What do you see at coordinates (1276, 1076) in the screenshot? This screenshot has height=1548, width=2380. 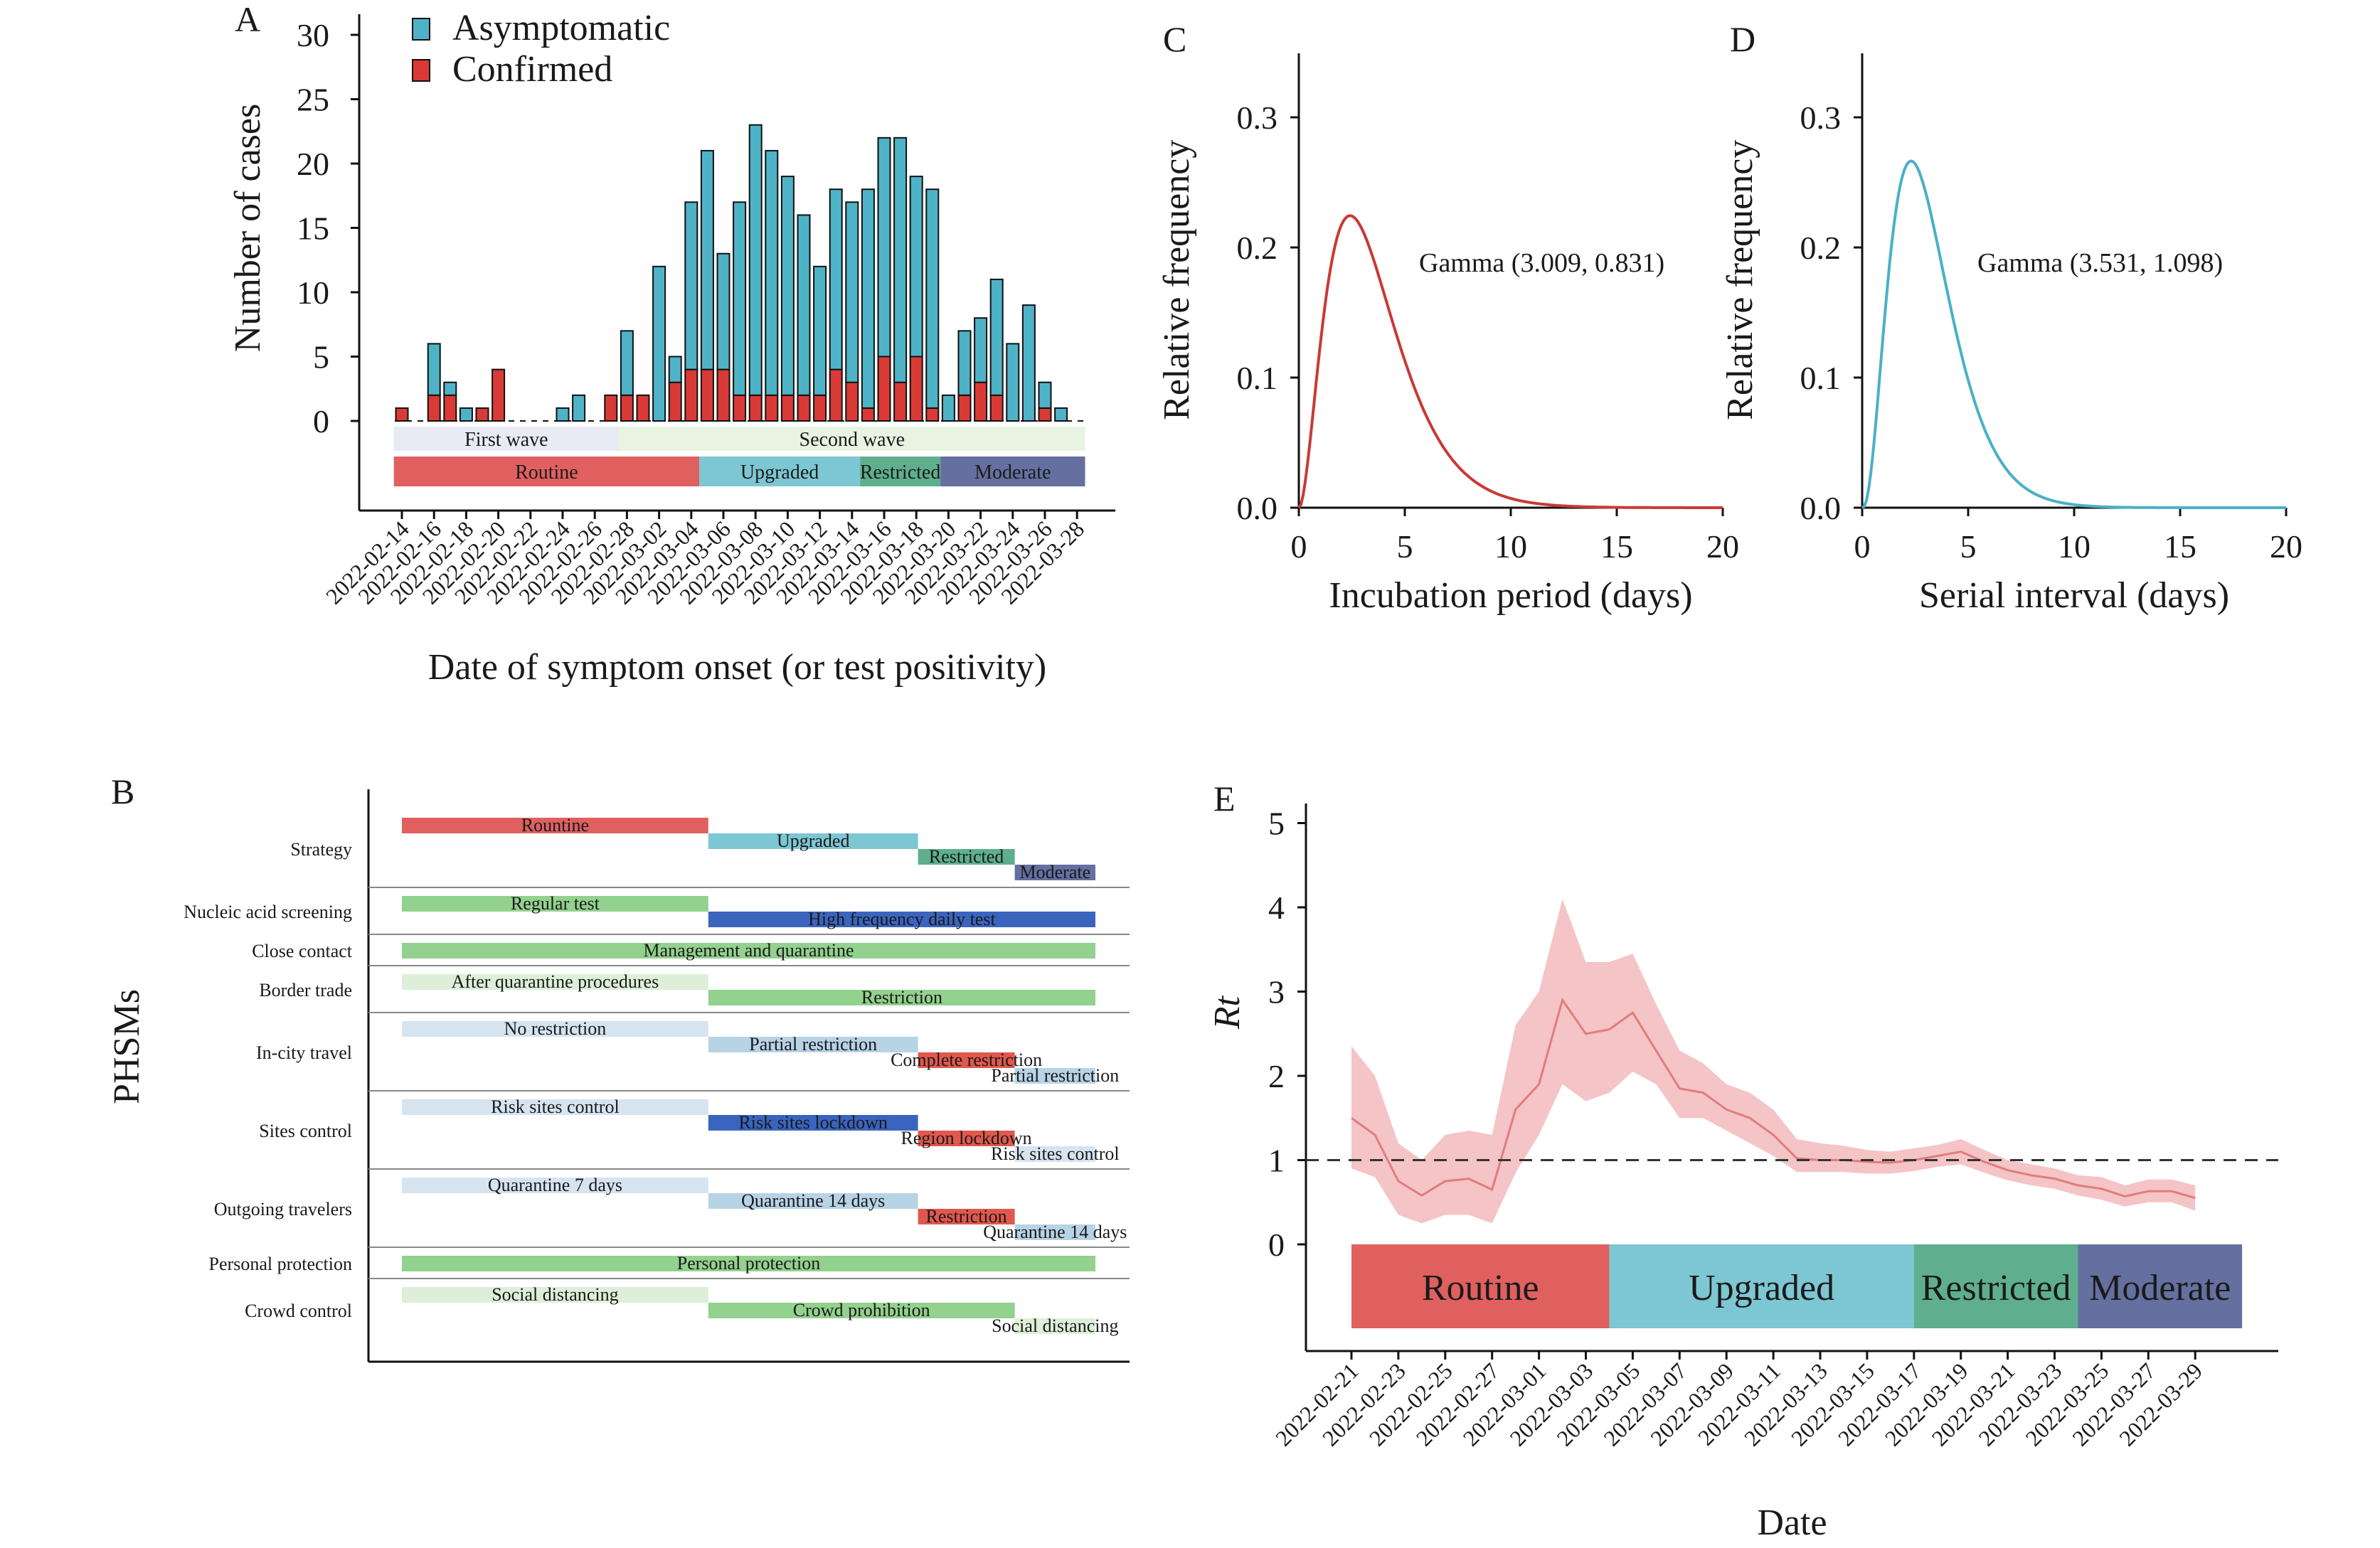 I see `y-tick-label: 2` at bounding box center [1276, 1076].